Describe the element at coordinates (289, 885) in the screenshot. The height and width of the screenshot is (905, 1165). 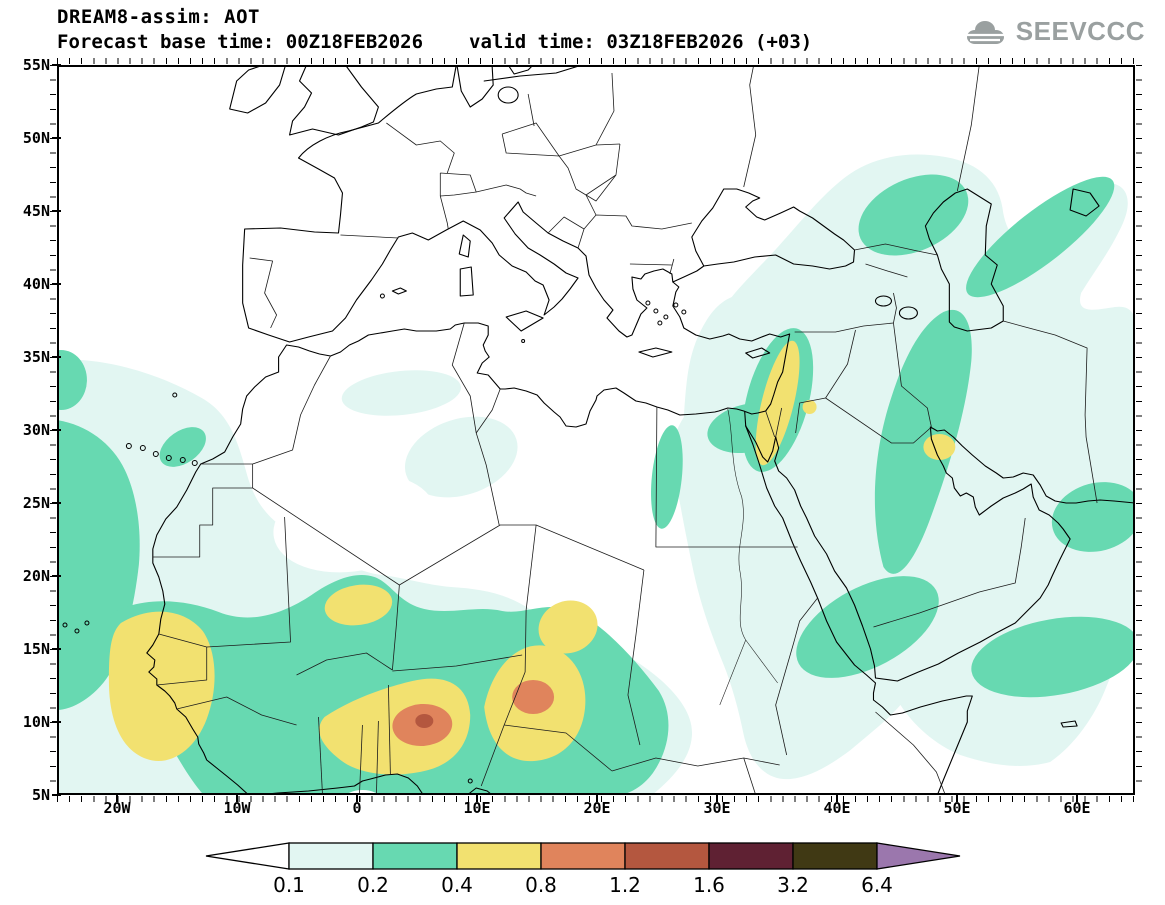
I see `legend-value-label: 0.1` at that location.